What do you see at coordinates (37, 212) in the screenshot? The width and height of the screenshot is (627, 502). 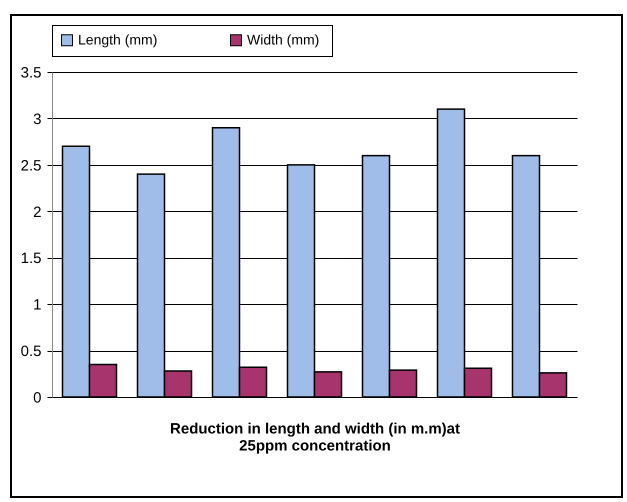 I see `y-tick-label: 2` at bounding box center [37, 212].